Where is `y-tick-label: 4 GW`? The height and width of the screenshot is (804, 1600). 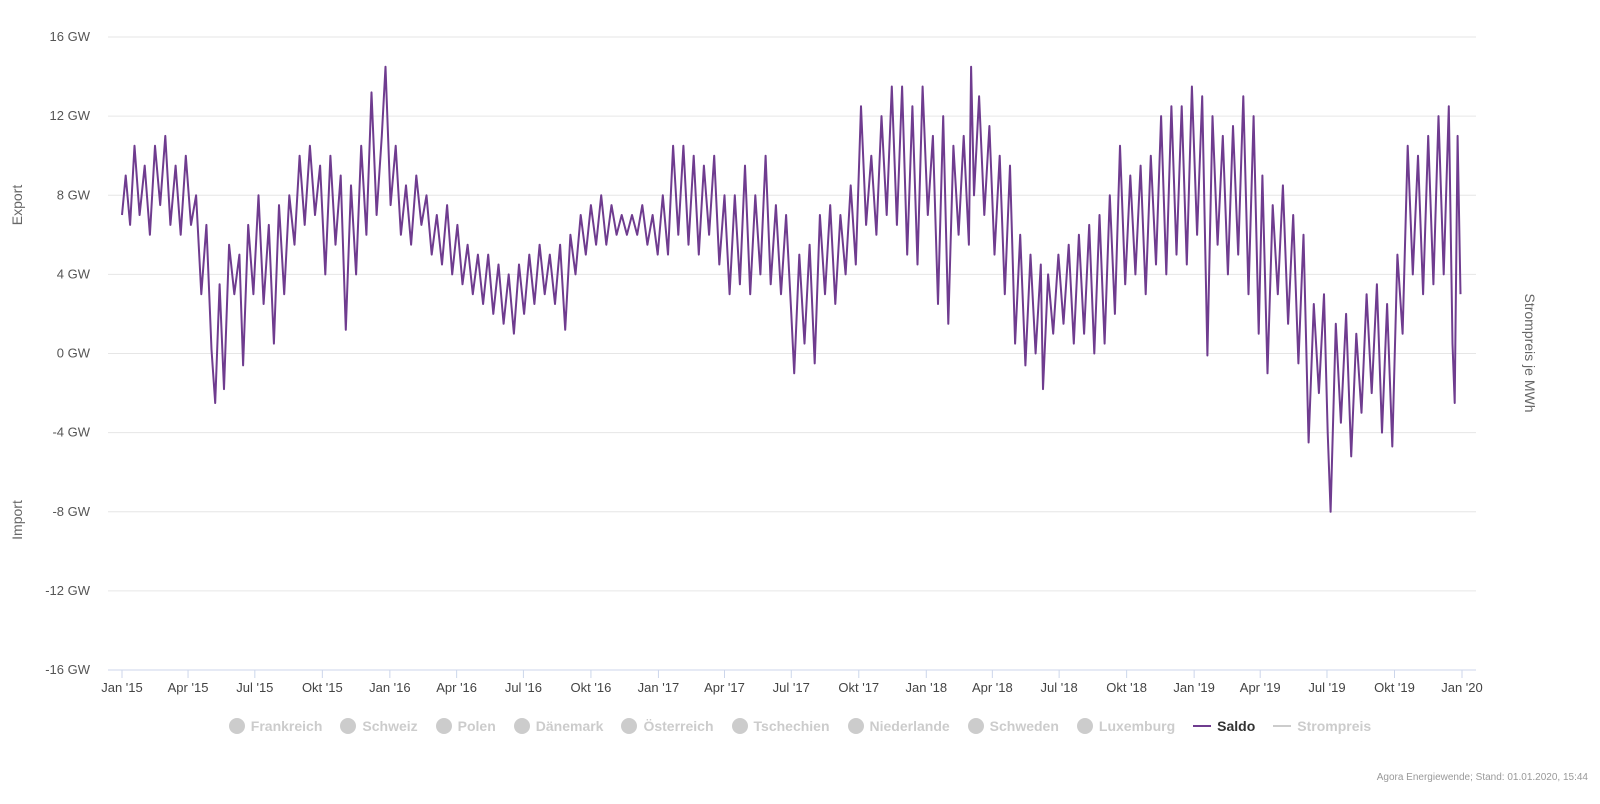
y-tick-label: 4 GW is located at coordinates (74, 273).